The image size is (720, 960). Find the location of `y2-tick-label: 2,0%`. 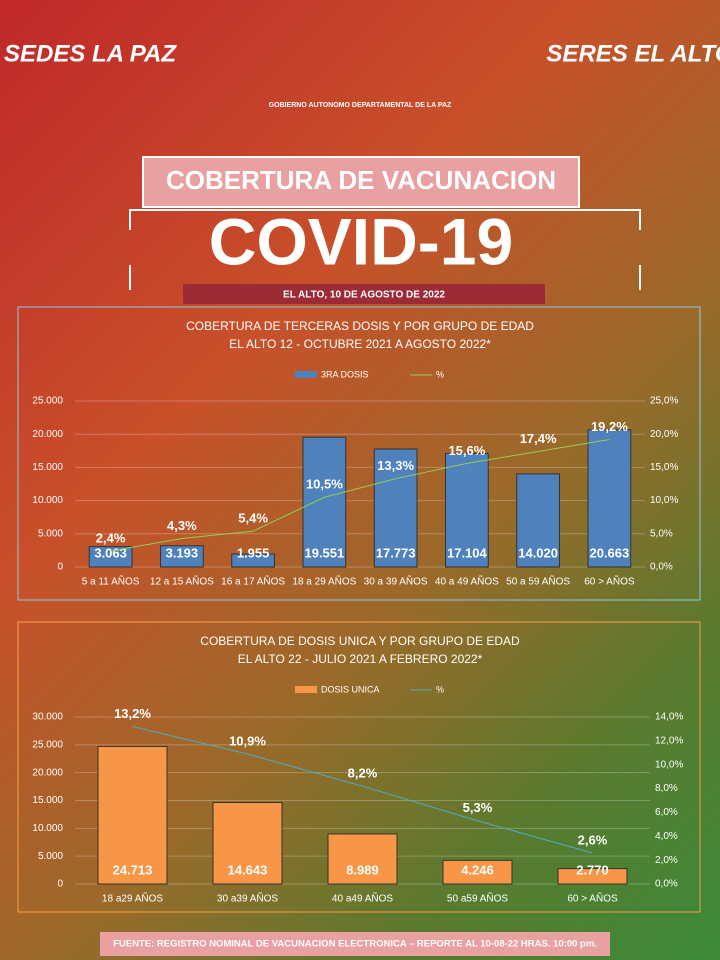

y2-tick-label: 2,0% is located at coordinates (666, 860).